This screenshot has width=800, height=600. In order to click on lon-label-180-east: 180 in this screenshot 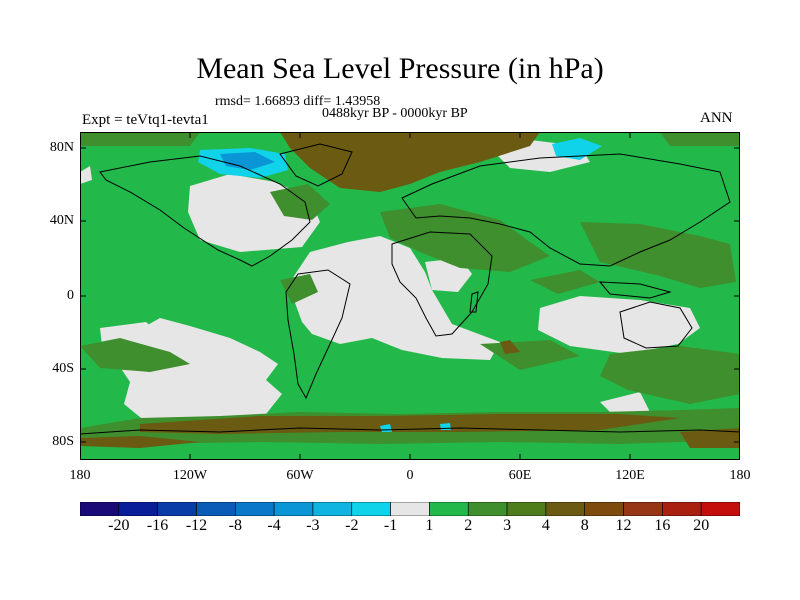, I will do `click(740, 475)`.